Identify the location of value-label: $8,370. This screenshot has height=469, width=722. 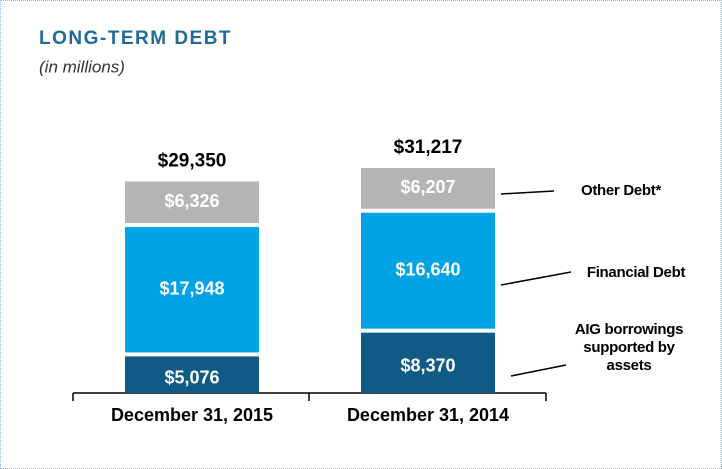
(427, 366).